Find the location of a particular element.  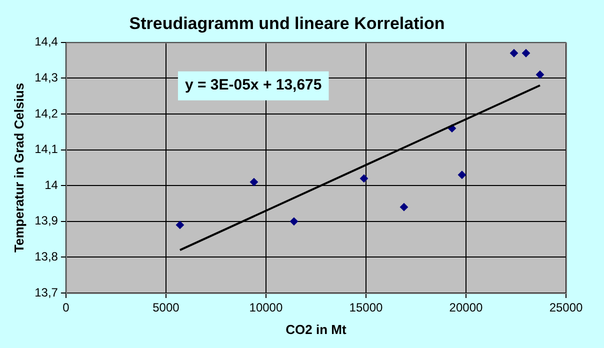

x-axis-title: CO2 in Mt is located at coordinates (316, 329).